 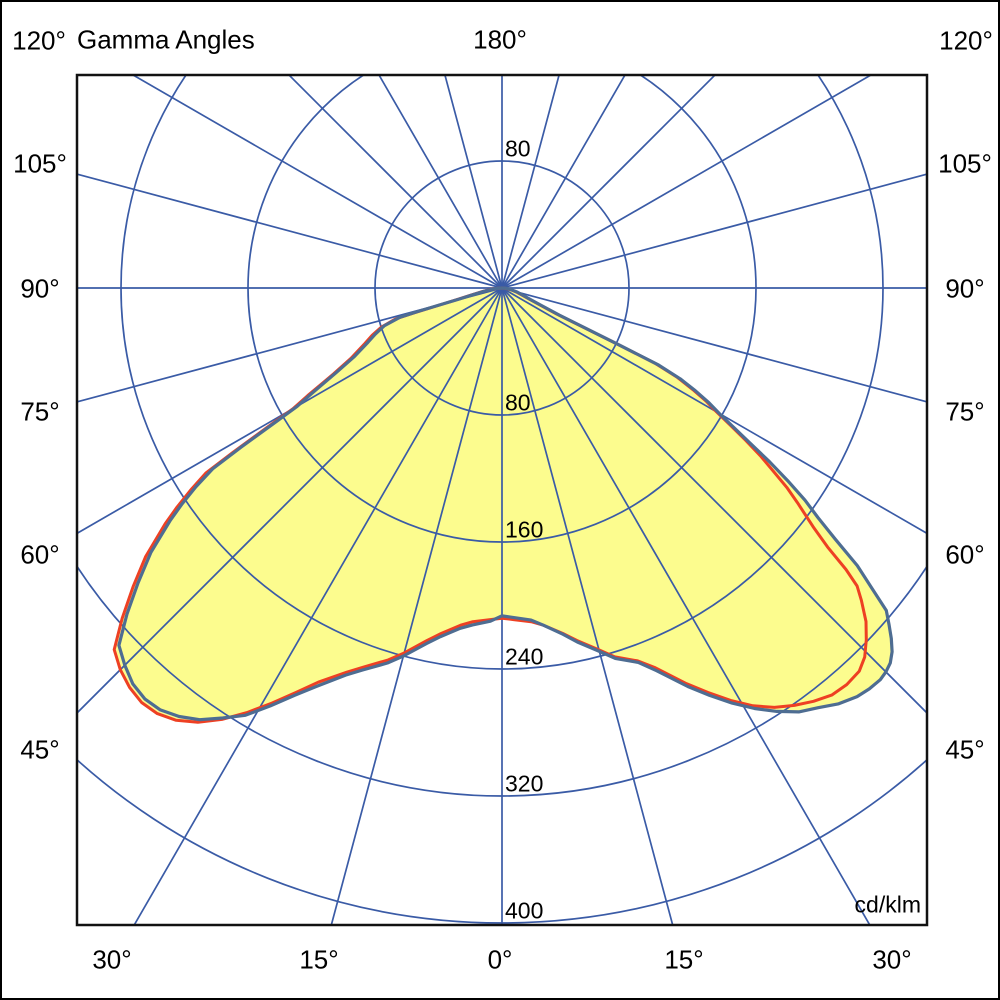 What do you see at coordinates (500, 959) in the screenshot?
I see `gamma-angle-label-bottom: 0°` at bounding box center [500, 959].